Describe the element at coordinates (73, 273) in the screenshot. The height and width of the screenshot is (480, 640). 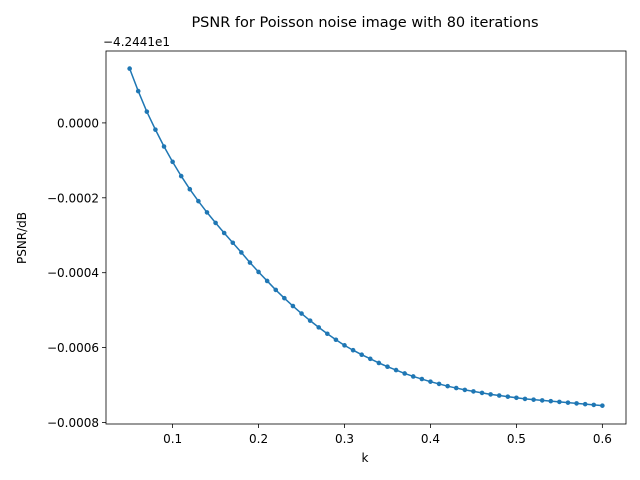
I see `y-tick-label: −0.0004` at that location.